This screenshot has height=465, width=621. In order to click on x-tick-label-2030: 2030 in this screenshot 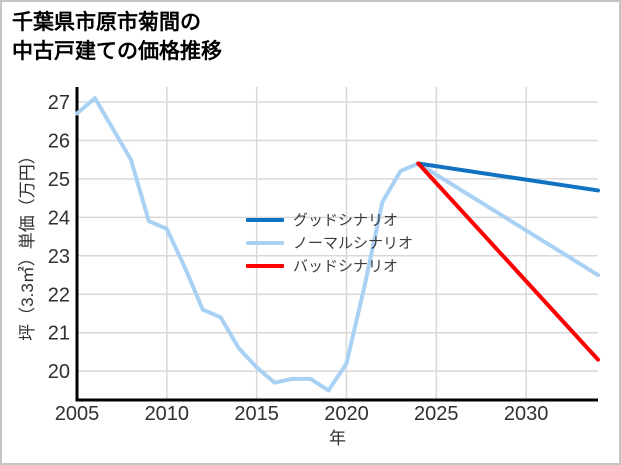, I will do `click(526, 414)`.